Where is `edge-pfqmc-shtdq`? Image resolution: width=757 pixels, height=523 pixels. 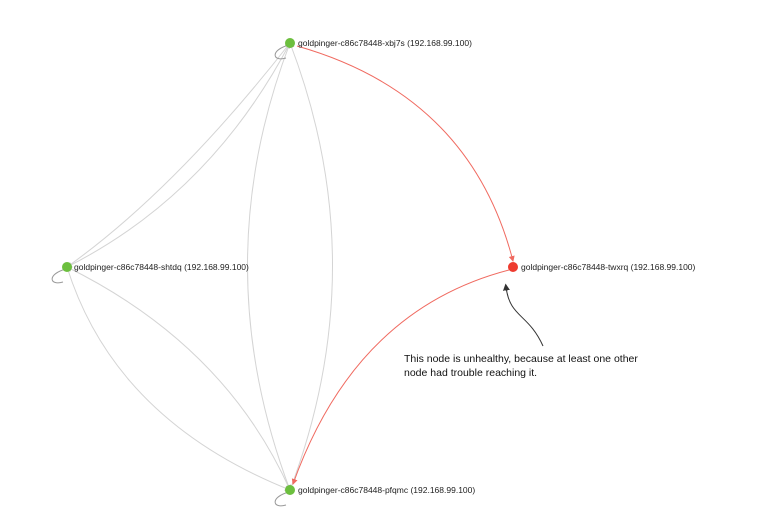 edge-pfqmc-shtdq is located at coordinates (178, 378).